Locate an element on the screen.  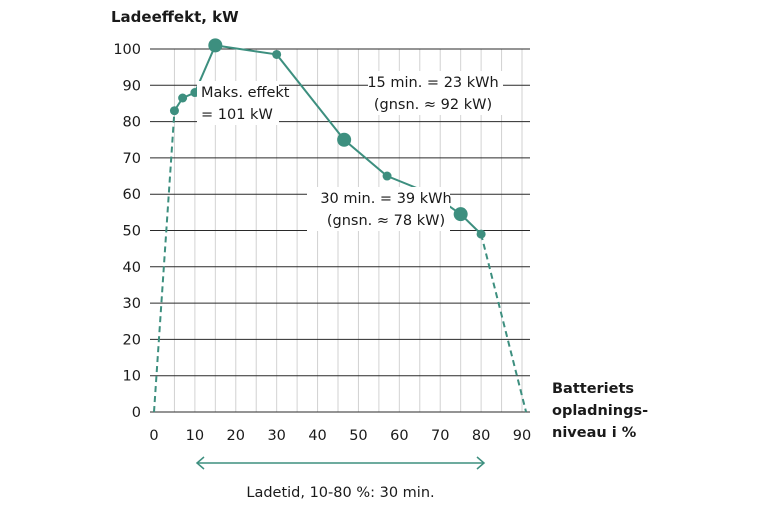
y-tick-label-10: 10 is located at coordinates (132, 377).